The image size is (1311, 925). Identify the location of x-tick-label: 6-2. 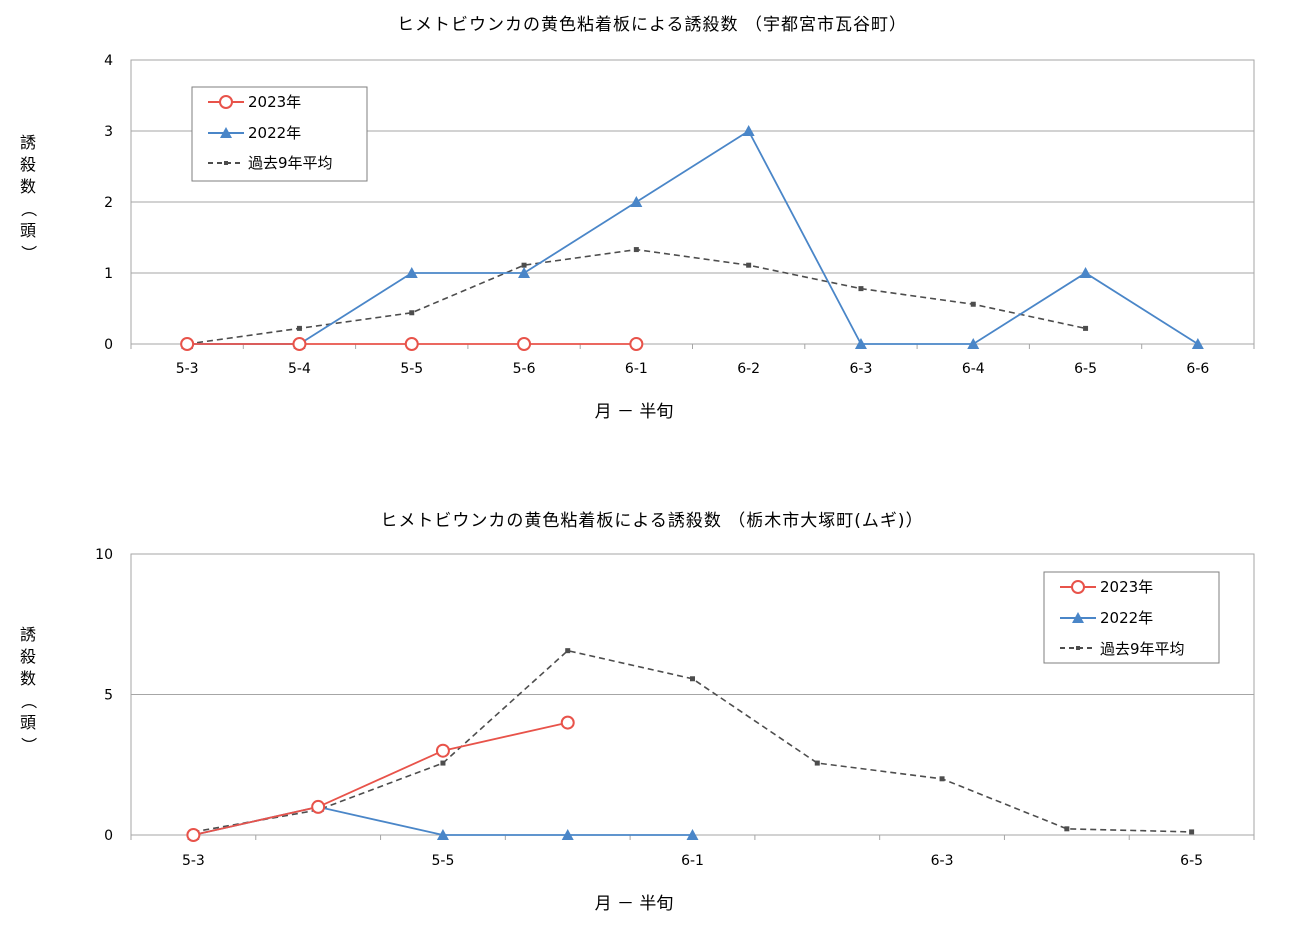
(748, 369).